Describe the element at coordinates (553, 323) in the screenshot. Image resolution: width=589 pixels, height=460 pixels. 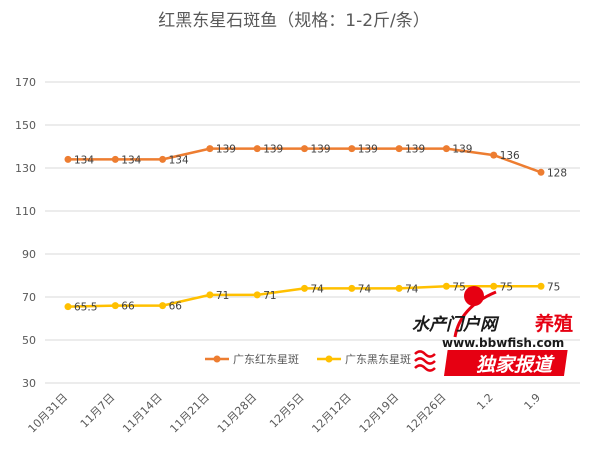
I see `logo-tag: 养殖` at that location.